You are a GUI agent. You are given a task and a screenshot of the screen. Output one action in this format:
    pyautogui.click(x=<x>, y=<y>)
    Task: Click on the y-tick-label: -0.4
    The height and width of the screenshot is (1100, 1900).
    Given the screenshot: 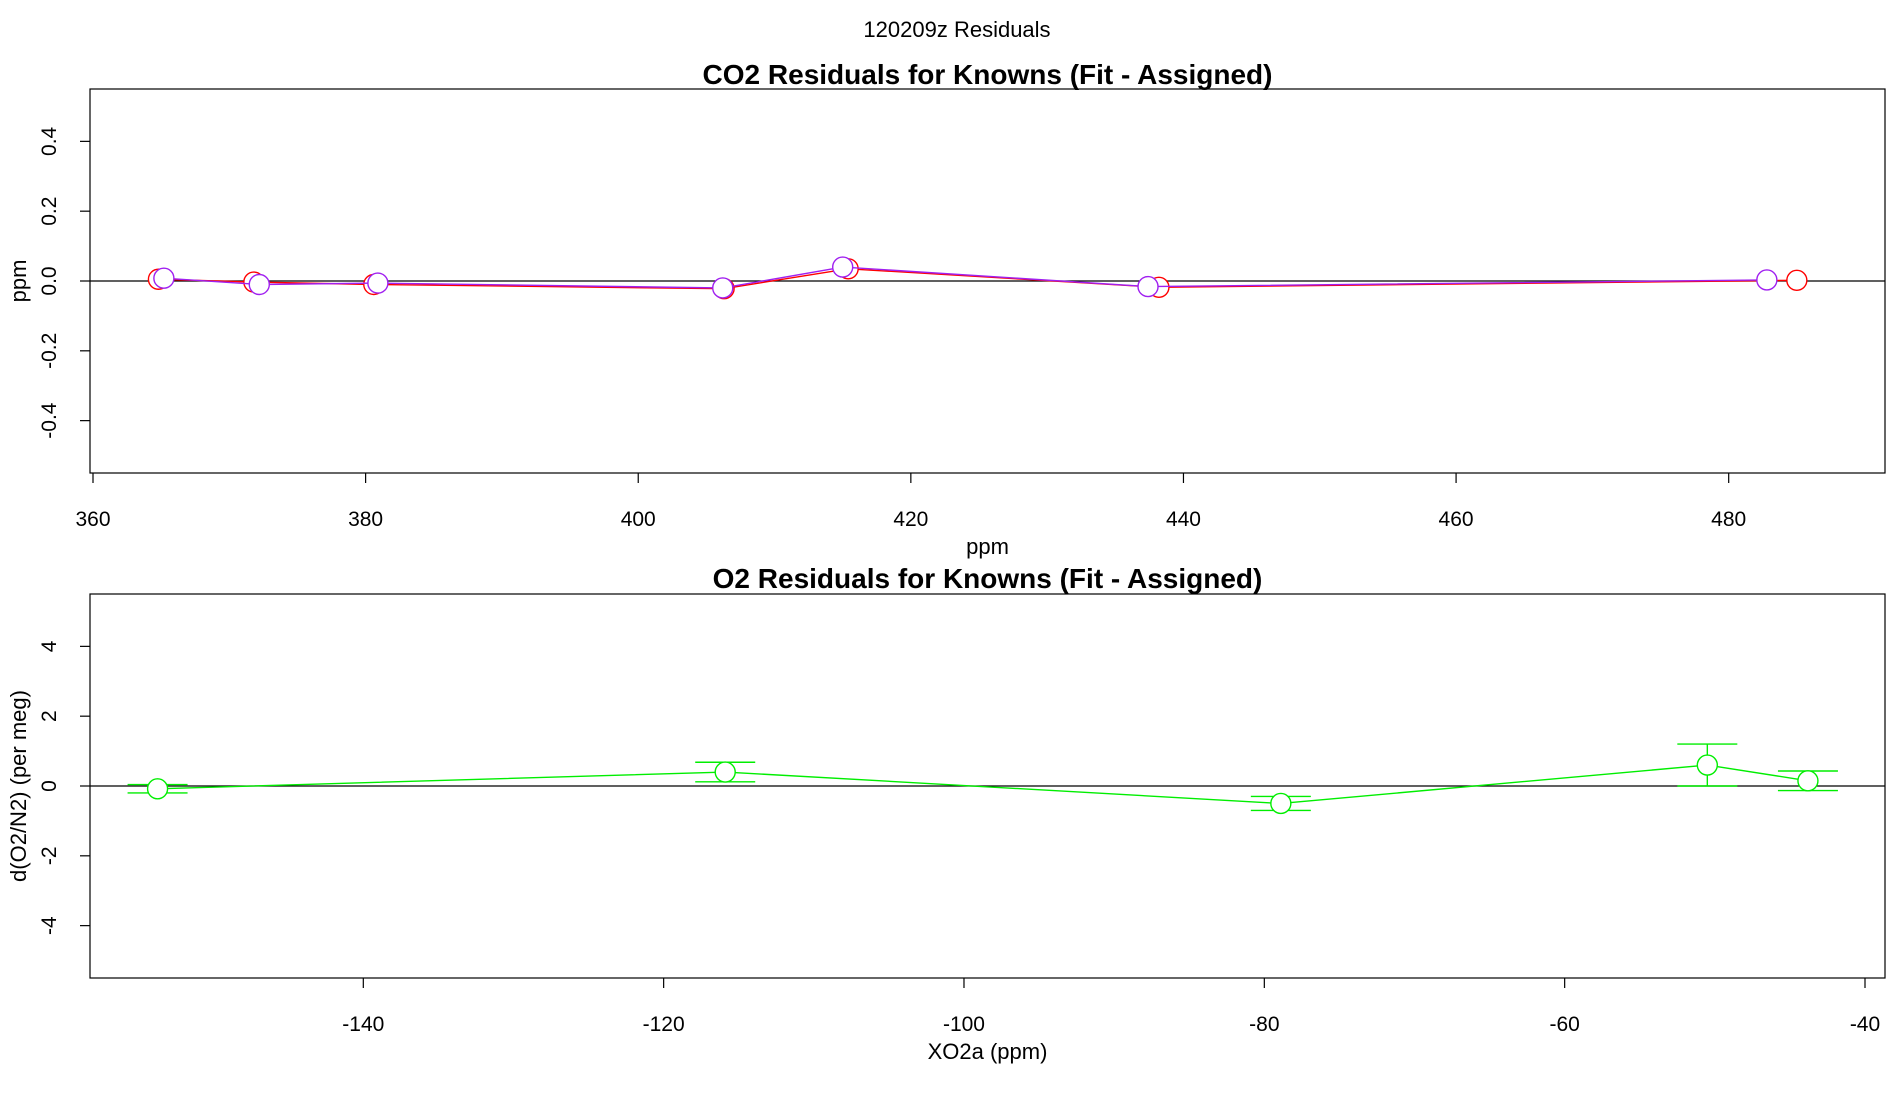 What is the action you would take?
    pyautogui.click(x=49, y=420)
    